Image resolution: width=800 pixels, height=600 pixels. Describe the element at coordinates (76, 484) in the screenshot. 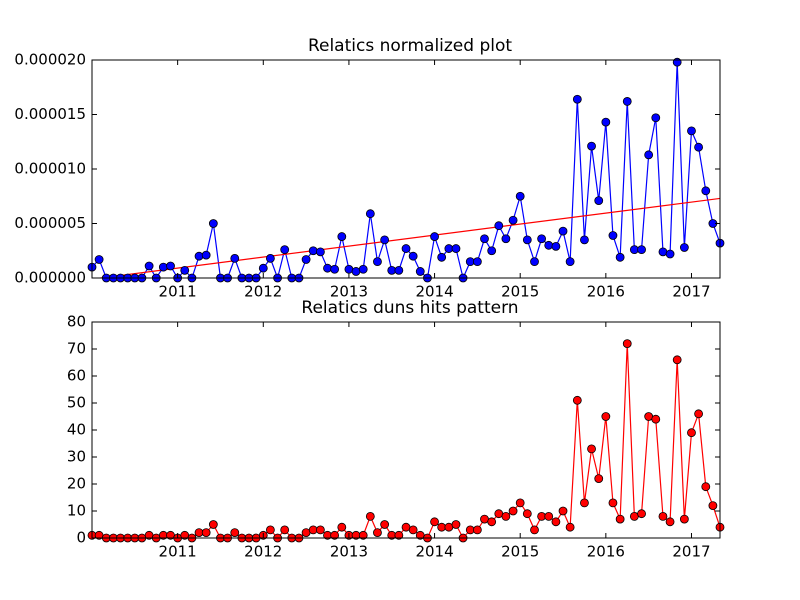

I see `y-tick-label: 20` at that location.